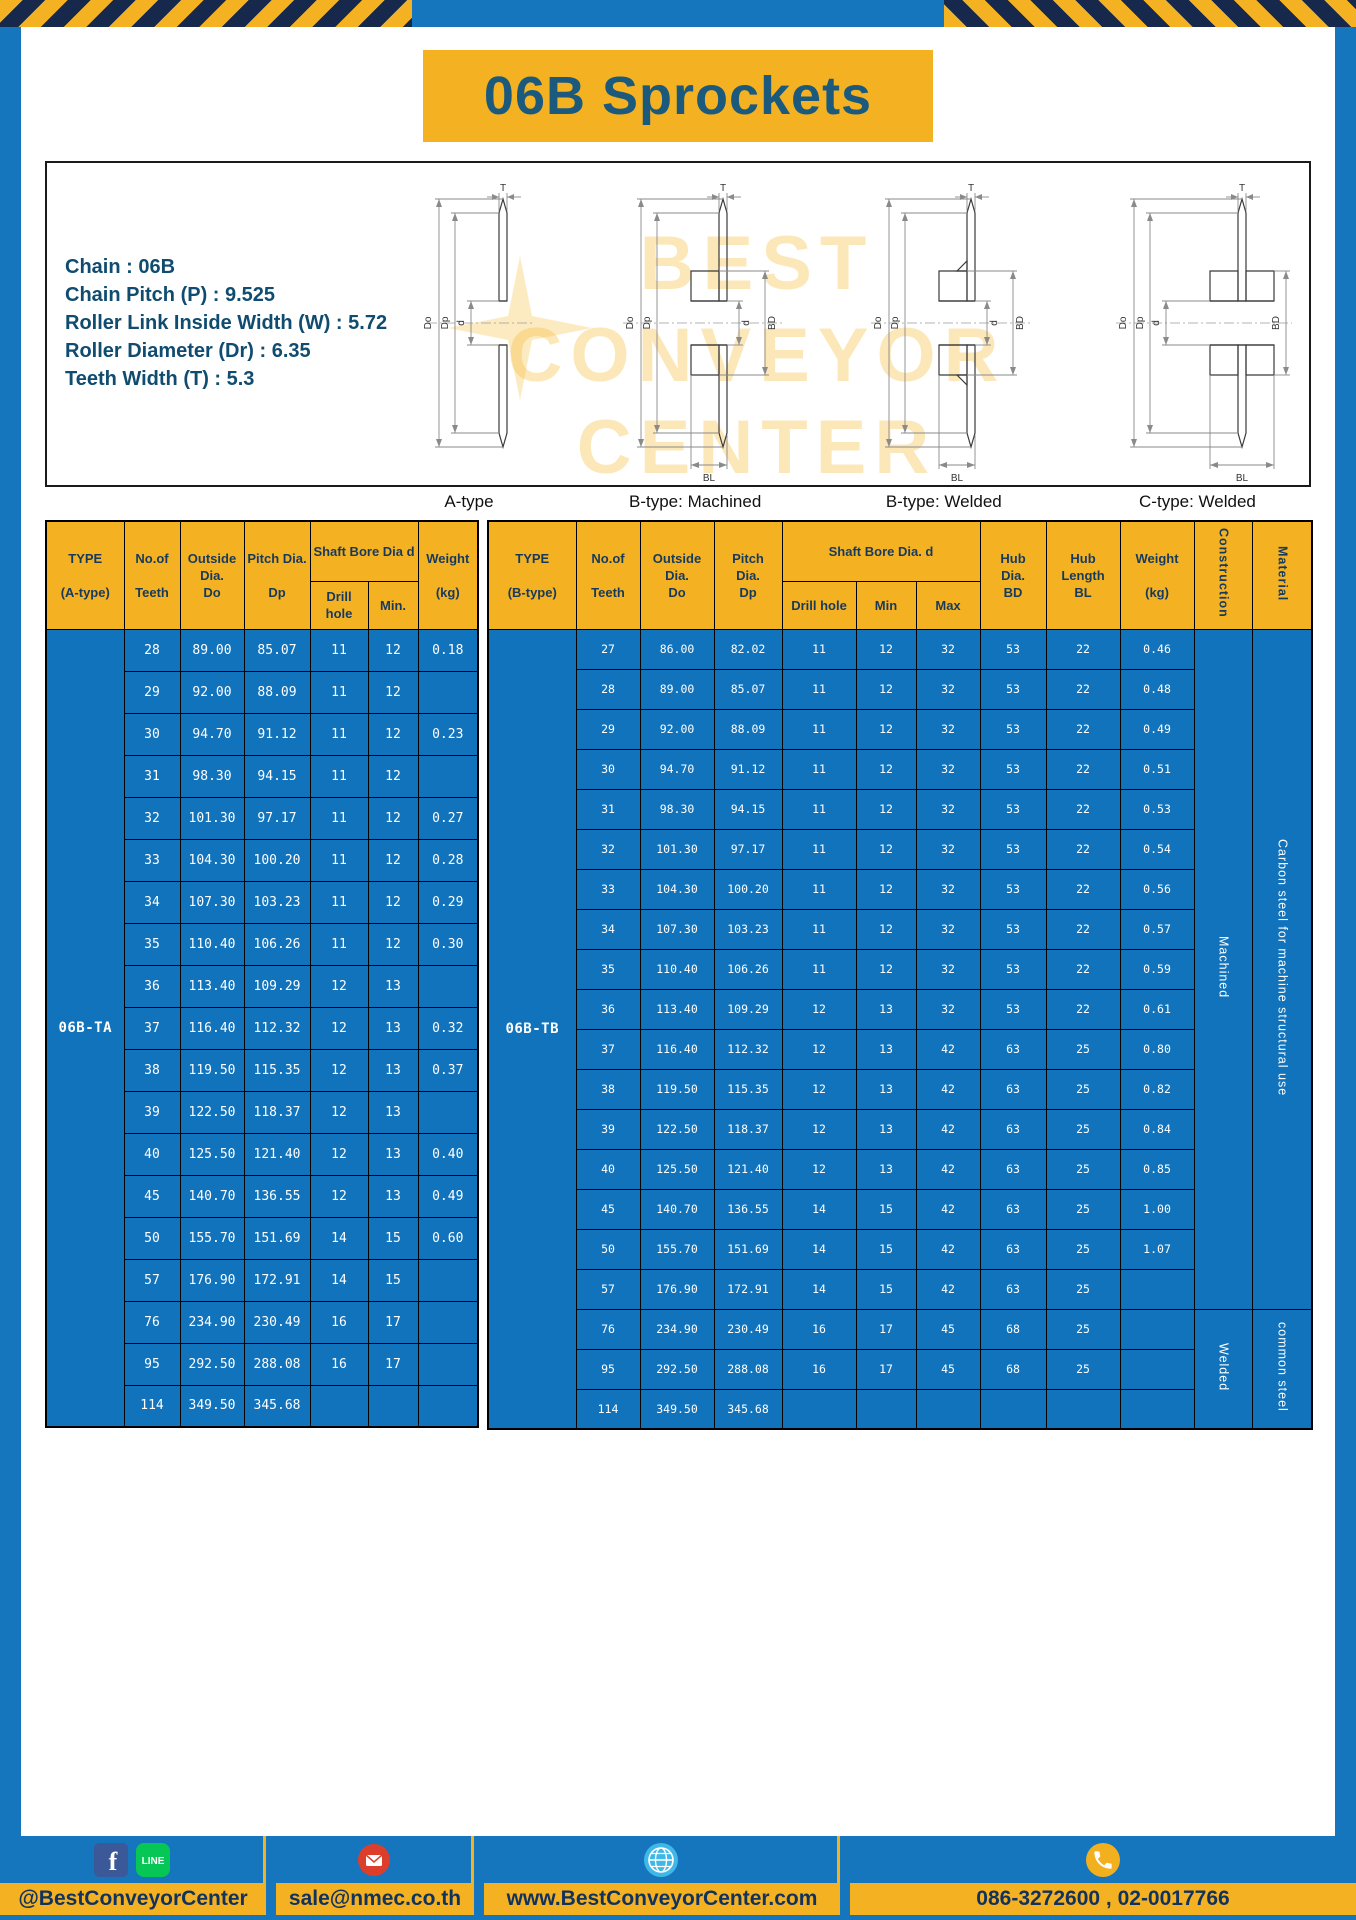  I want to click on data-cell: 119.50, so click(212, 1070).